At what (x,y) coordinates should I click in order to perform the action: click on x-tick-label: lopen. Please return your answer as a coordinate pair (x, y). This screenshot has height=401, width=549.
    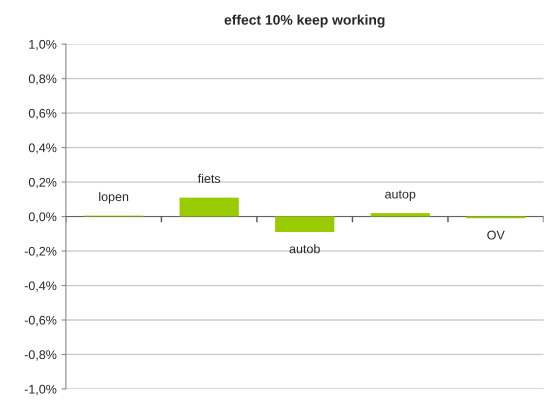
    Looking at the image, I should click on (113, 198).